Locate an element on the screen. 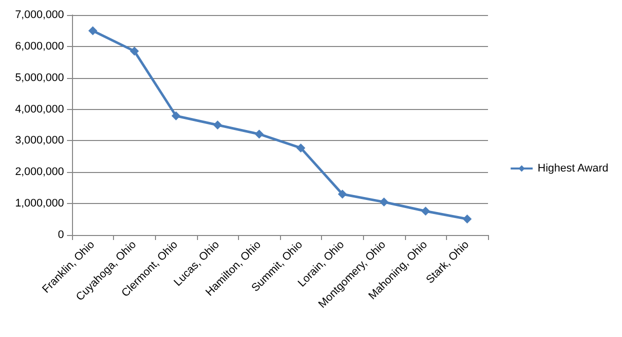  y-tick-label: 1,000,000 is located at coordinates (39, 204).